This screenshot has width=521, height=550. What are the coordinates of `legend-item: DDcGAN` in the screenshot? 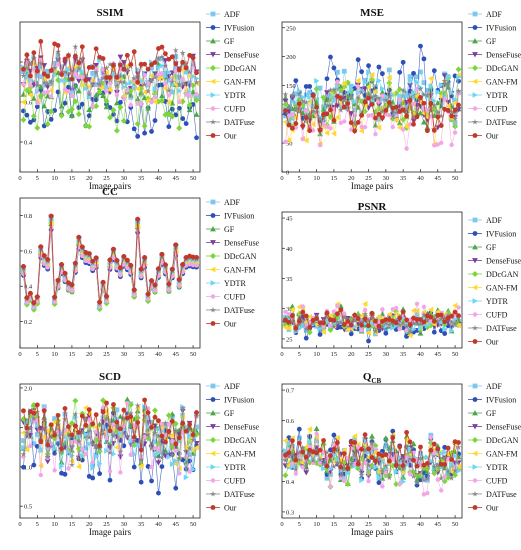 It's located at (231, 440).